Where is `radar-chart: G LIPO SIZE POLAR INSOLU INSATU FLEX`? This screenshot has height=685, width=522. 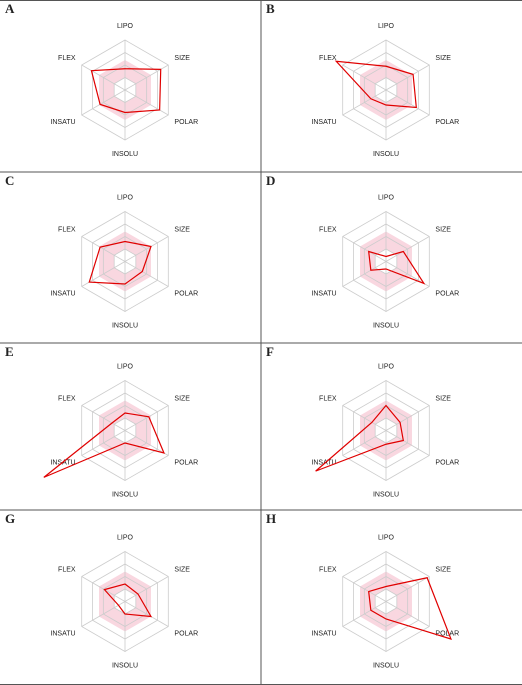 radar-chart: G LIPO SIZE POLAR INSOLU INSATU FLEX is located at coordinates (101, 590).